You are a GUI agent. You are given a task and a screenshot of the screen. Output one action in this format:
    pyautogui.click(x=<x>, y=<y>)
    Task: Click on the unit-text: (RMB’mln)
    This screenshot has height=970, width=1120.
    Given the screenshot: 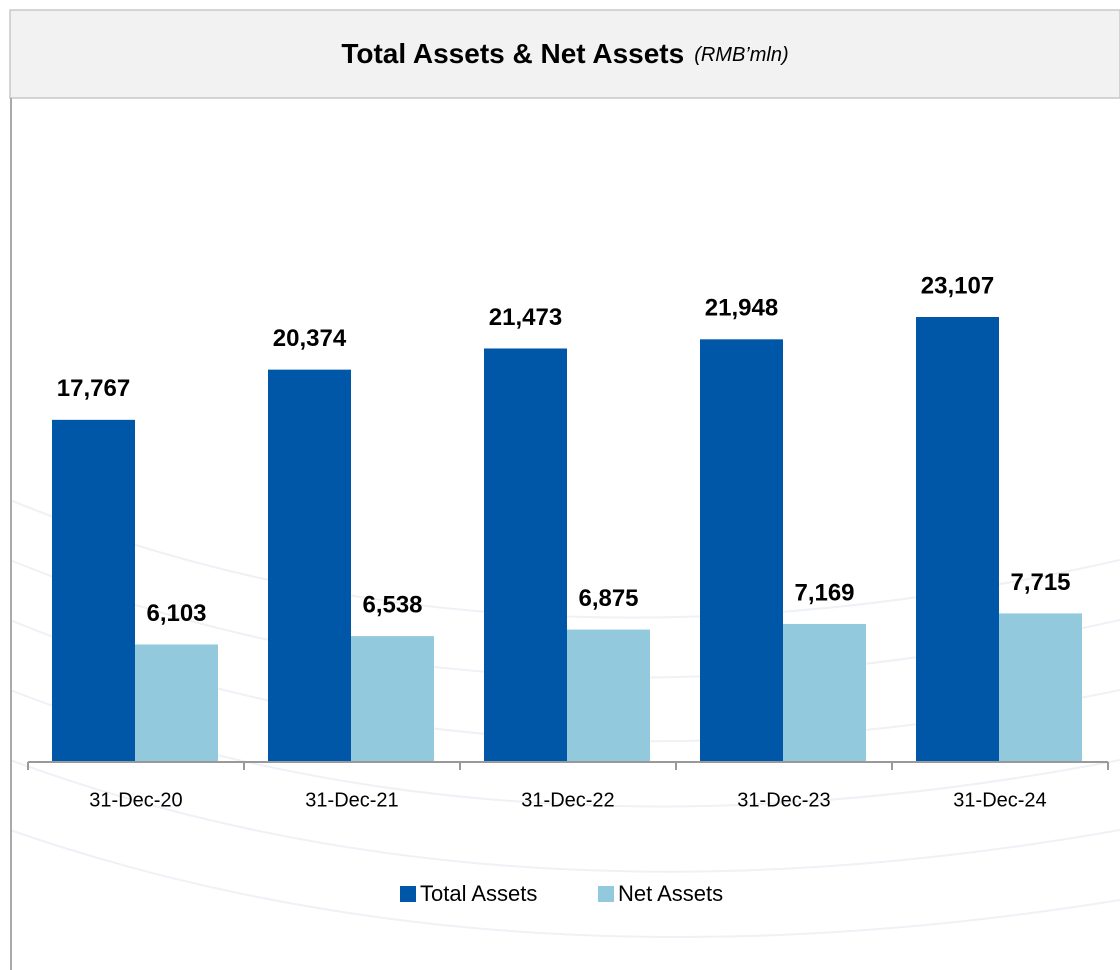 What is the action you would take?
    pyautogui.click(x=741, y=55)
    